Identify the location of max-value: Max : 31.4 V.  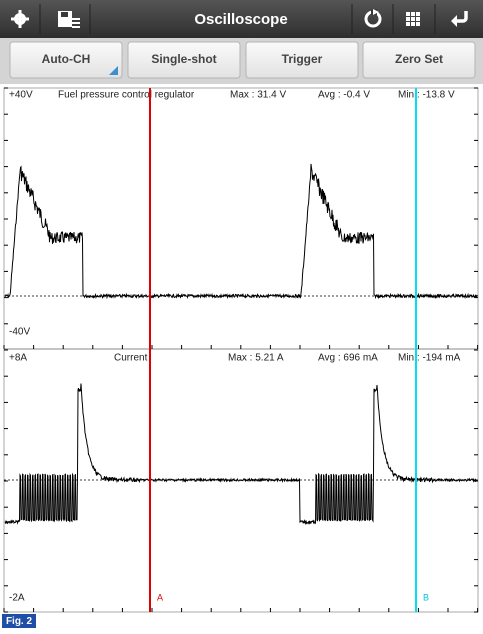
(258, 95).